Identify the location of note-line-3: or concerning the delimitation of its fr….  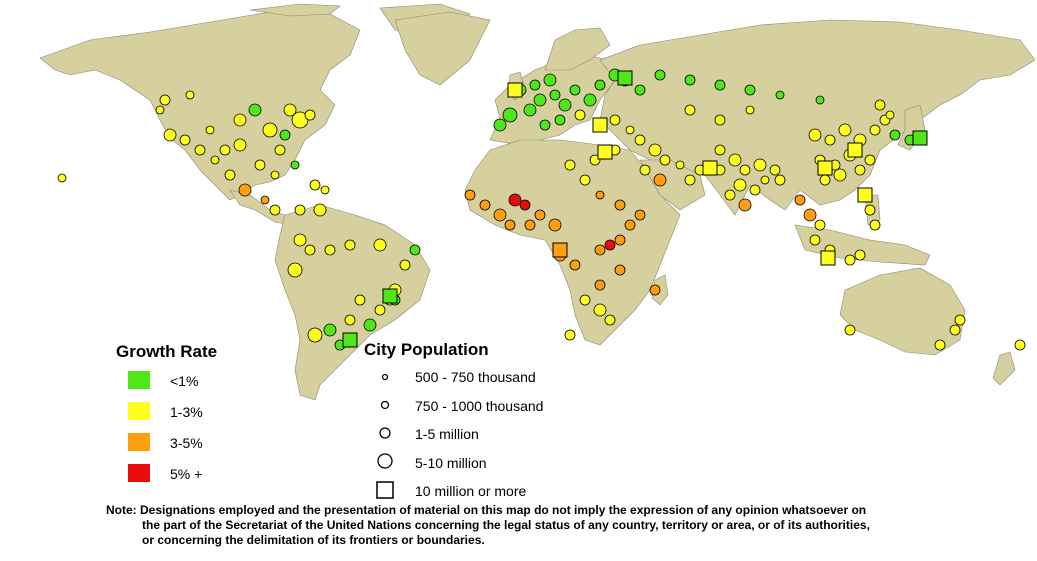
(313, 540).